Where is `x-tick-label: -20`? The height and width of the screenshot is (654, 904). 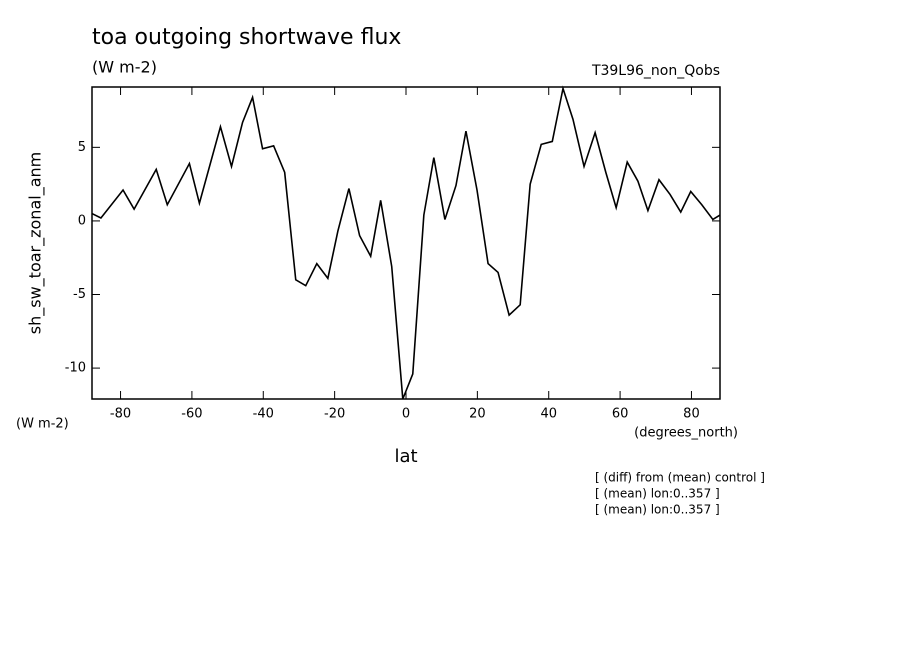
x-tick-label: -20 is located at coordinates (334, 414).